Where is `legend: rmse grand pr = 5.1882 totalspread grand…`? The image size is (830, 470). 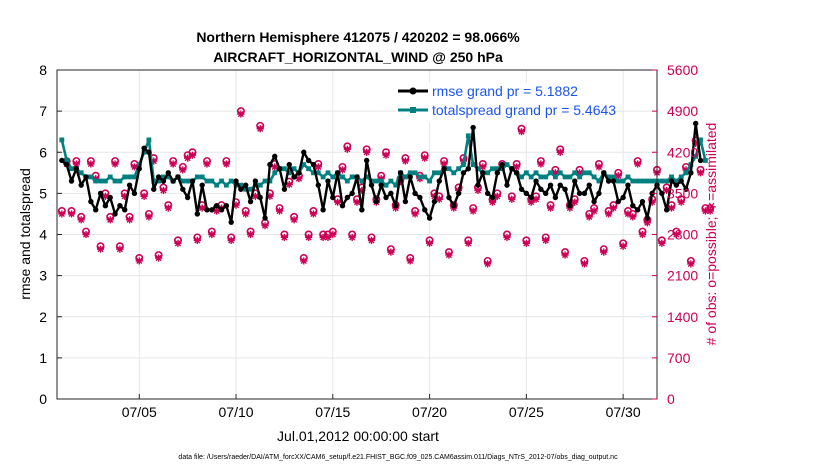 legend: rmse grand pr = 5.1882 totalspread grand… is located at coordinates (505, 103).